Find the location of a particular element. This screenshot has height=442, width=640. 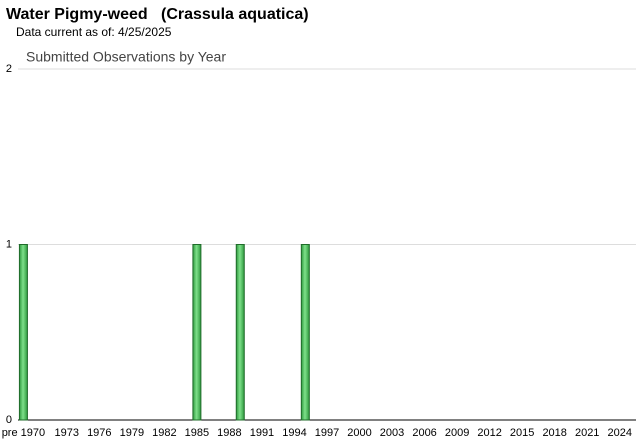

x-tick-label: 1973 is located at coordinates (67, 433).